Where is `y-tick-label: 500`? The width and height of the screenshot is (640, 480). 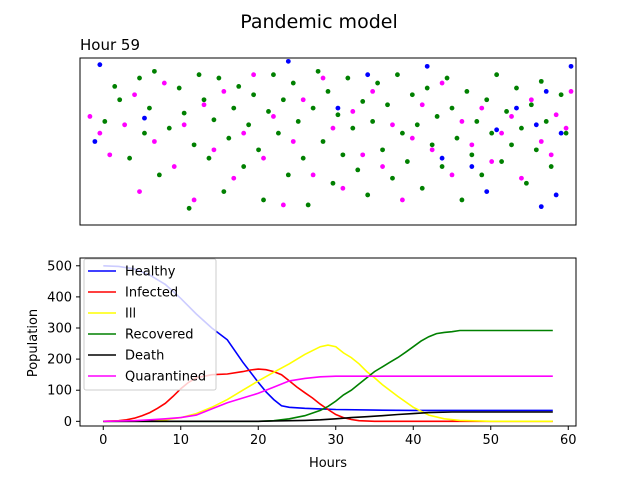 y-tick-label: 500 is located at coordinates (59, 266).